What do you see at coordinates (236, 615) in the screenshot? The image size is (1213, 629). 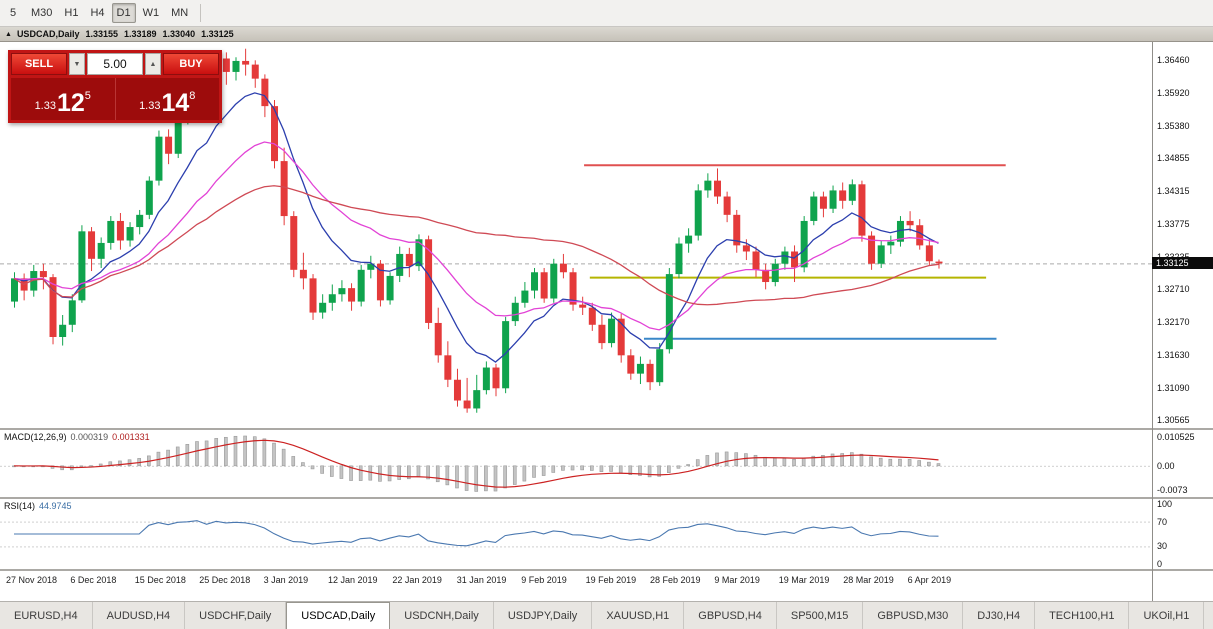 I see `chart-tab-usdchf-daily: USDCHF,Daily` at bounding box center [236, 615].